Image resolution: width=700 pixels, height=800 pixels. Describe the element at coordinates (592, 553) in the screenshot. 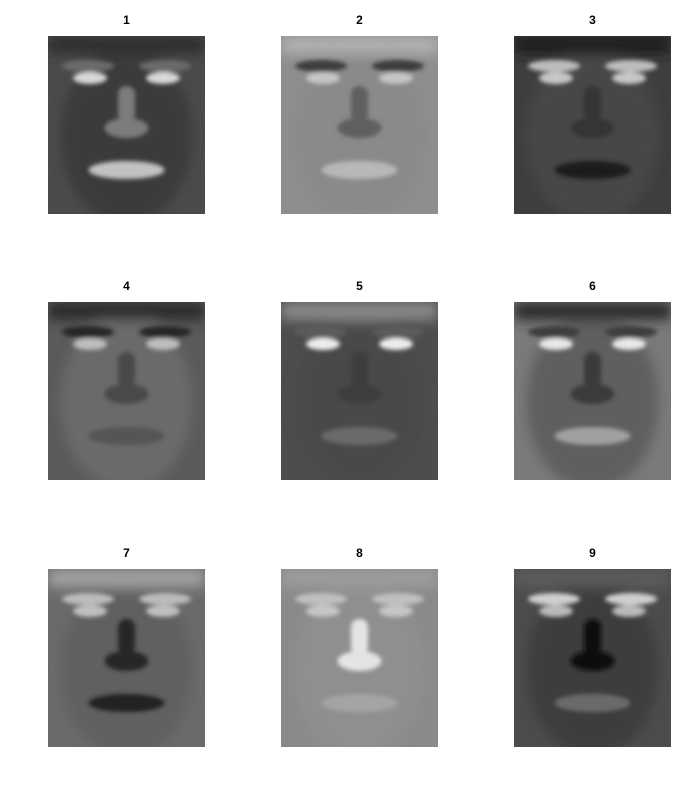

I see `panel-title-9: 9` at that location.